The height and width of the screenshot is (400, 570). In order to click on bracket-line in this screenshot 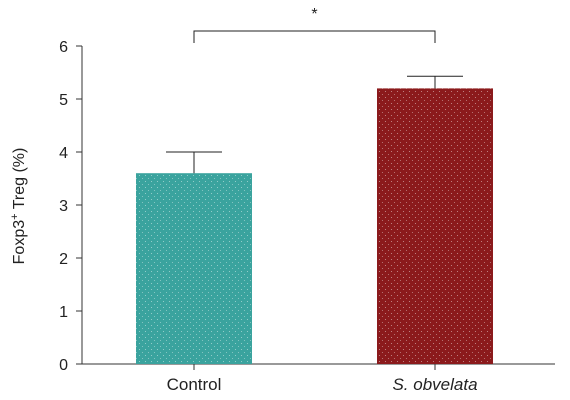, I will do `click(314, 36)`.